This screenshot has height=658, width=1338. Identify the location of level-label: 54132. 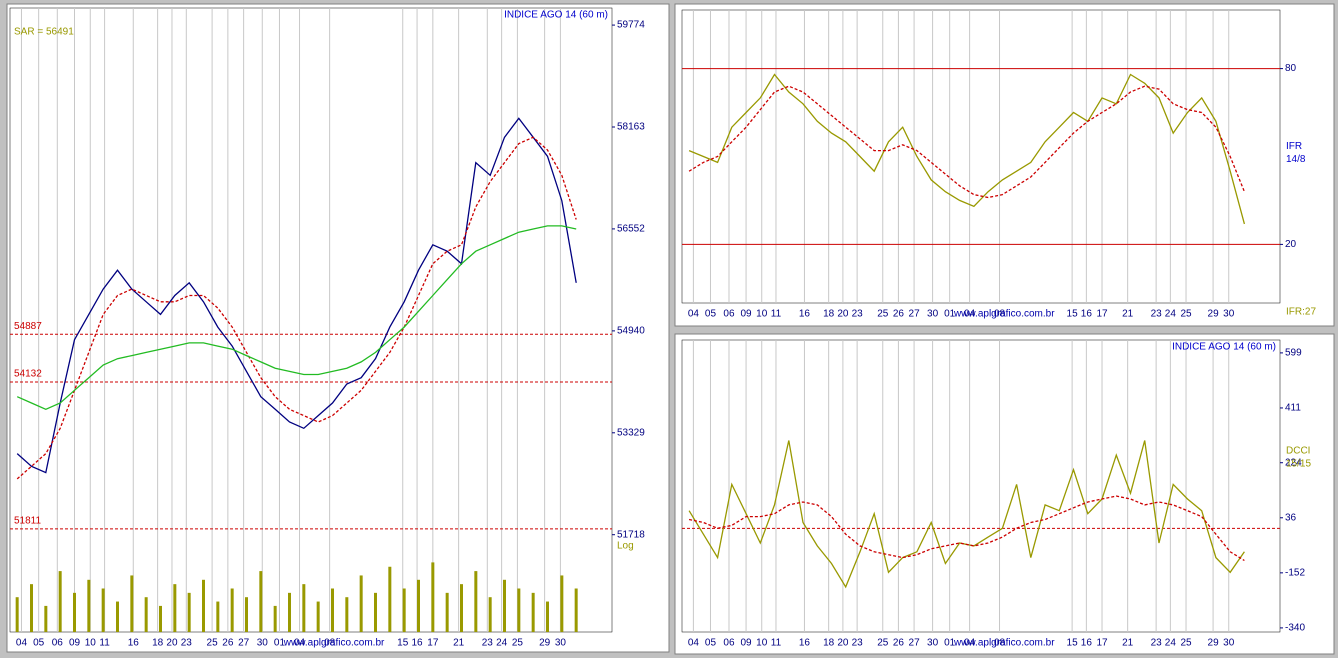
(28, 374).